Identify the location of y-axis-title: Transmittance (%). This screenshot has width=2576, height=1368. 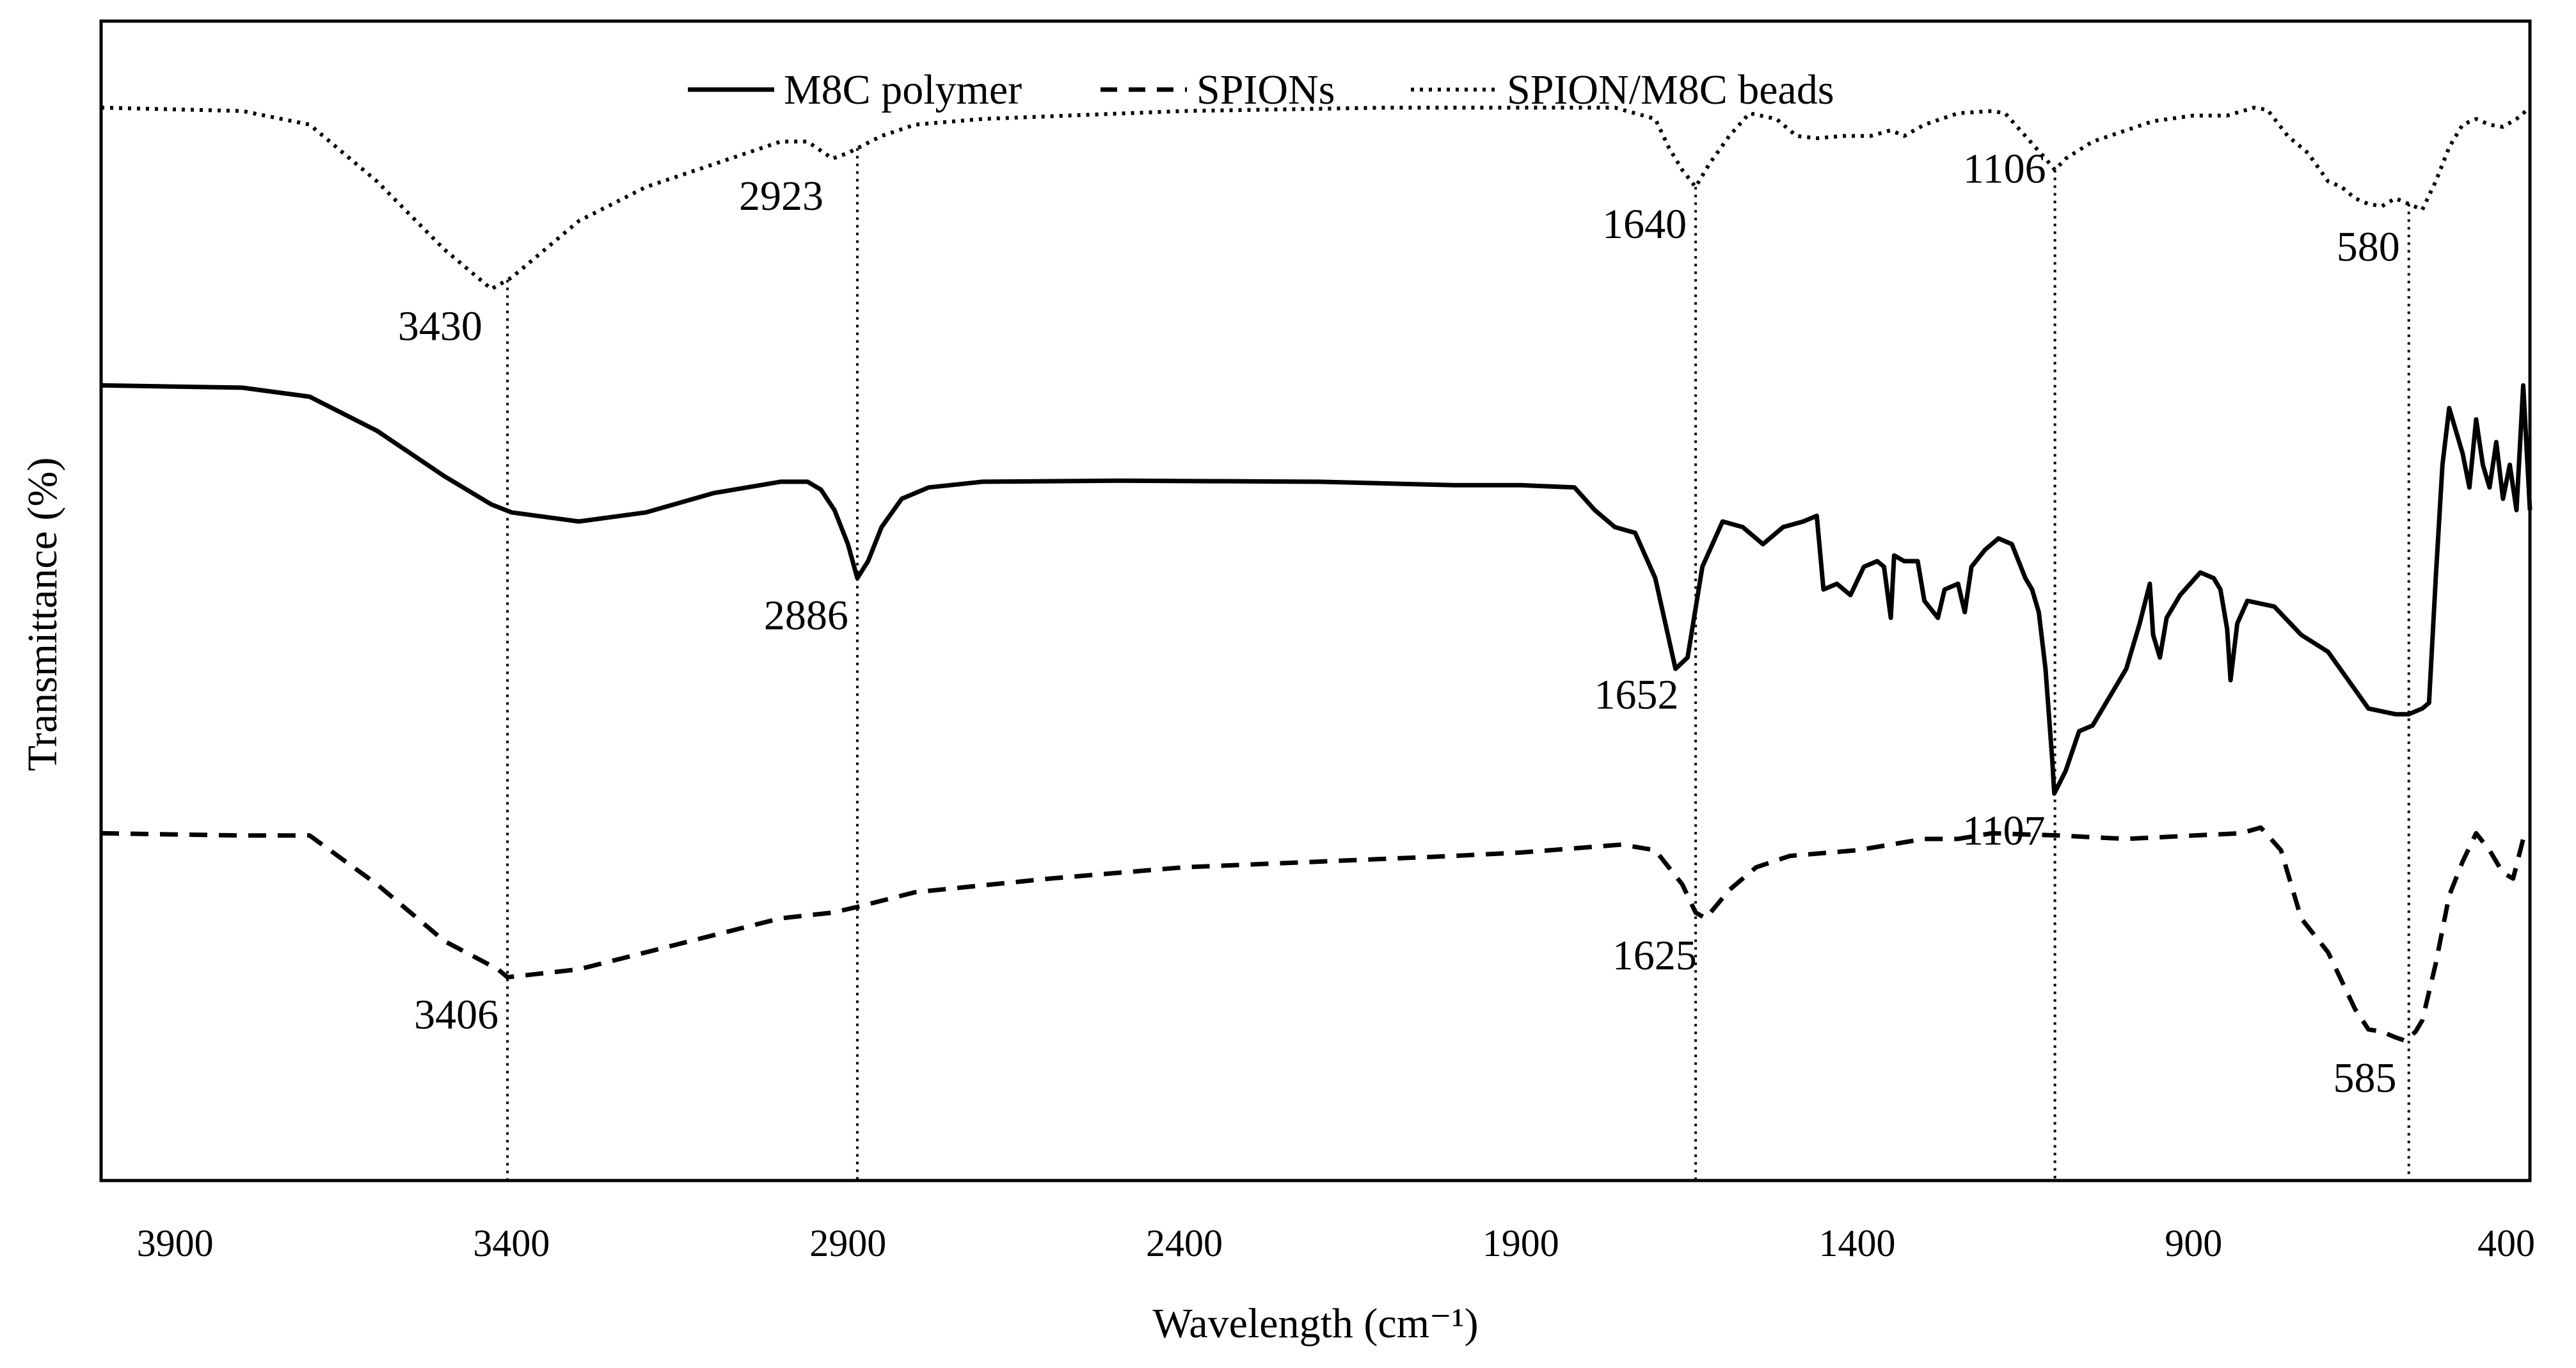
(42, 614).